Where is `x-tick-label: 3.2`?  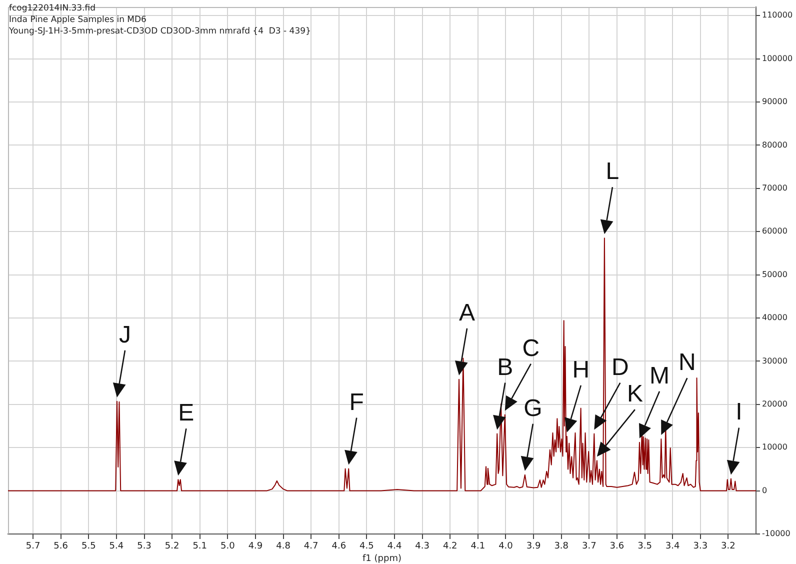 x-tick-label: 3.2 is located at coordinates (728, 547).